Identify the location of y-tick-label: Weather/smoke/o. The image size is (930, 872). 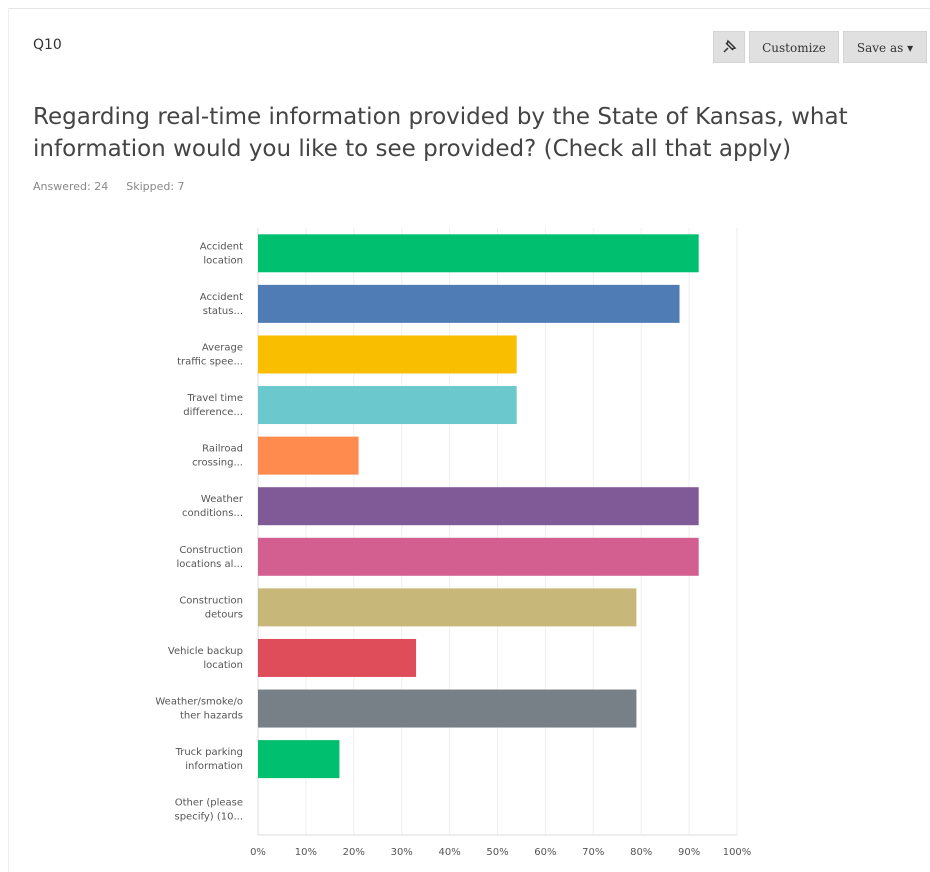
(199, 702).